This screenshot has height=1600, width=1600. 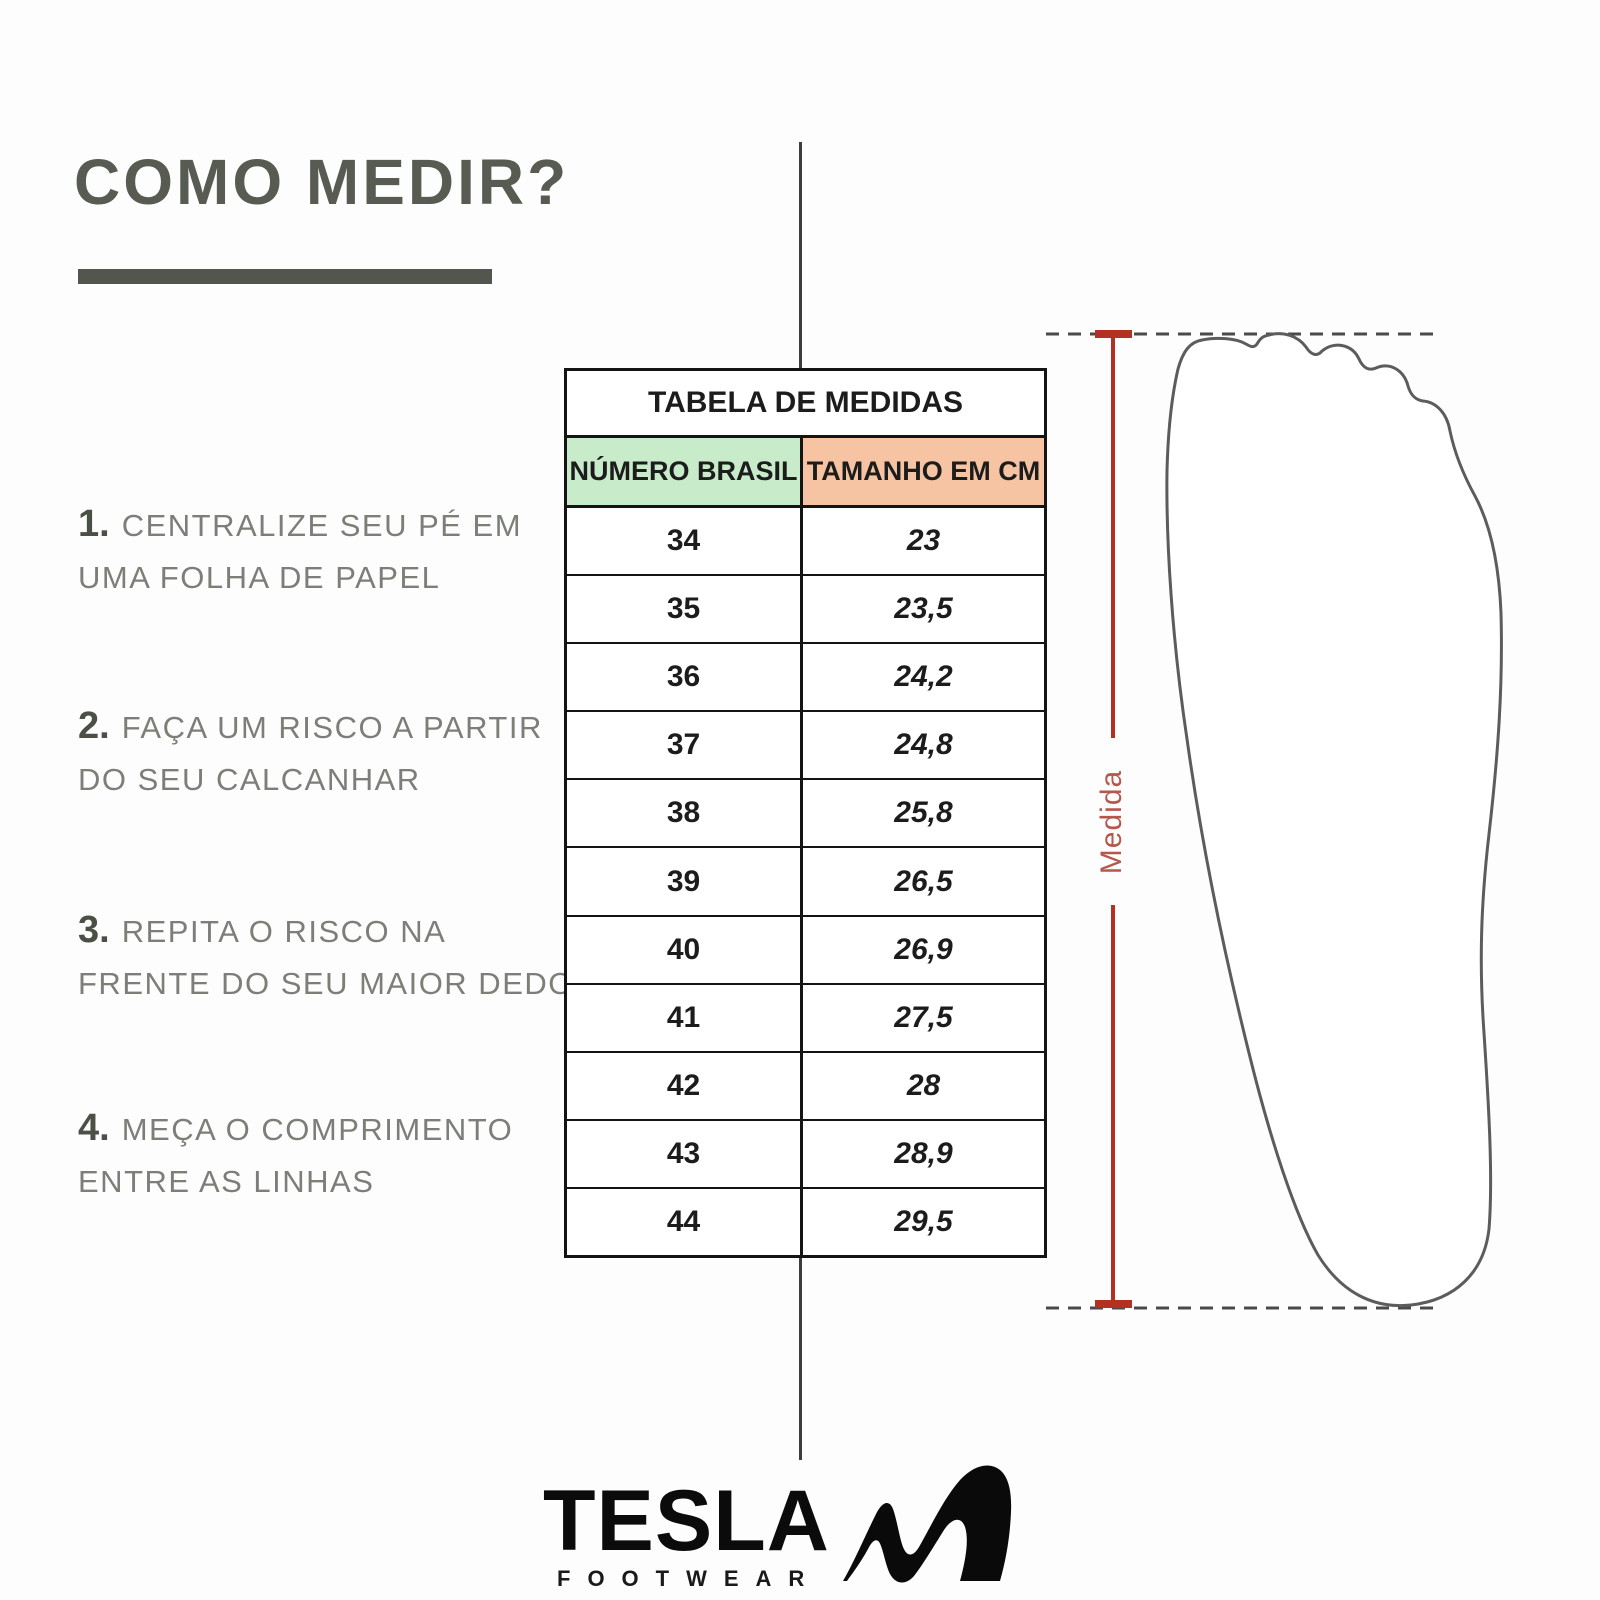 What do you see at coordinates (332, 727) in the screenshot?
I see `step-text: FAÇA UM RISCO A PARTIR` at bounding box center [332, 727].